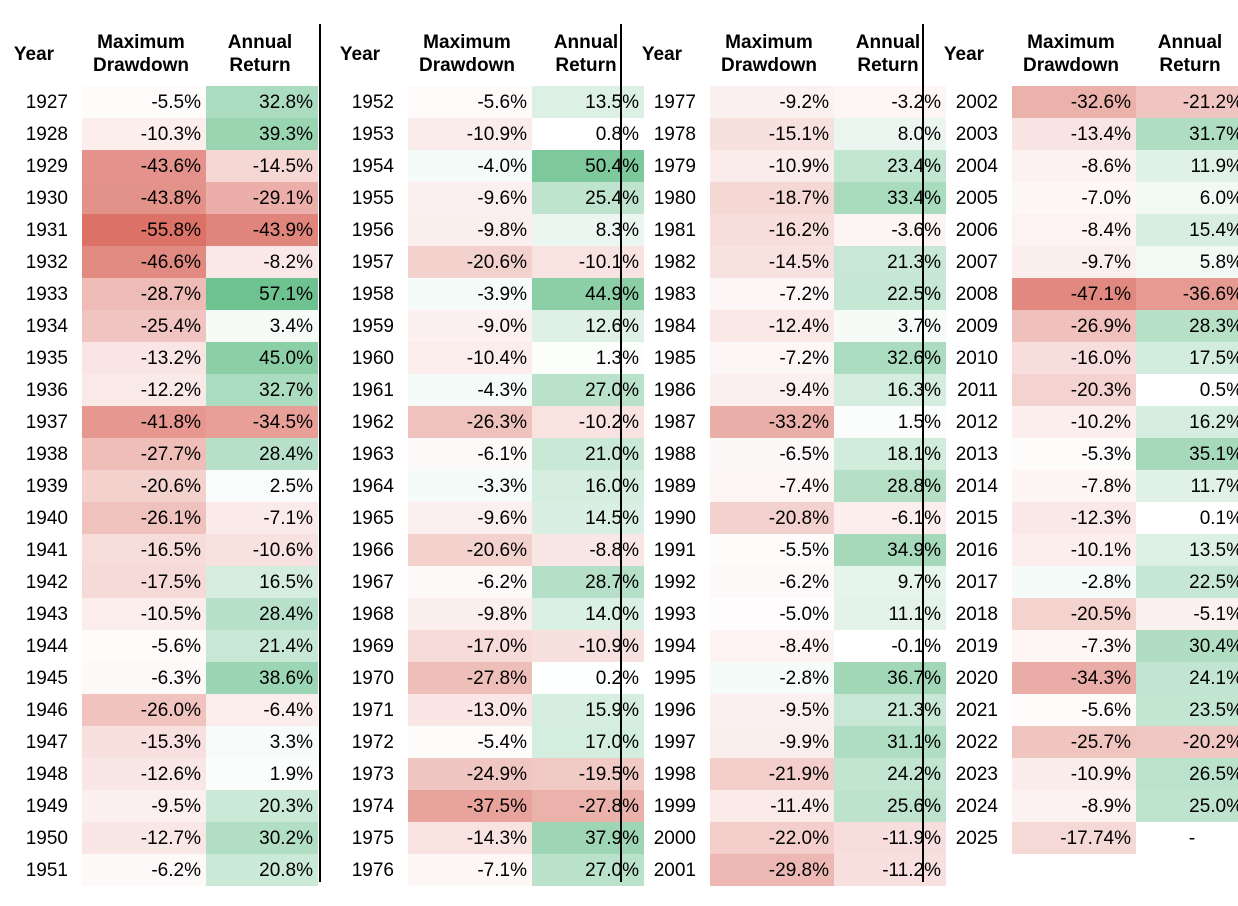 The height and width of the screenshot is (906, 1238). I want to click on annual-return-cell: 21.0%, so click(588, 454).